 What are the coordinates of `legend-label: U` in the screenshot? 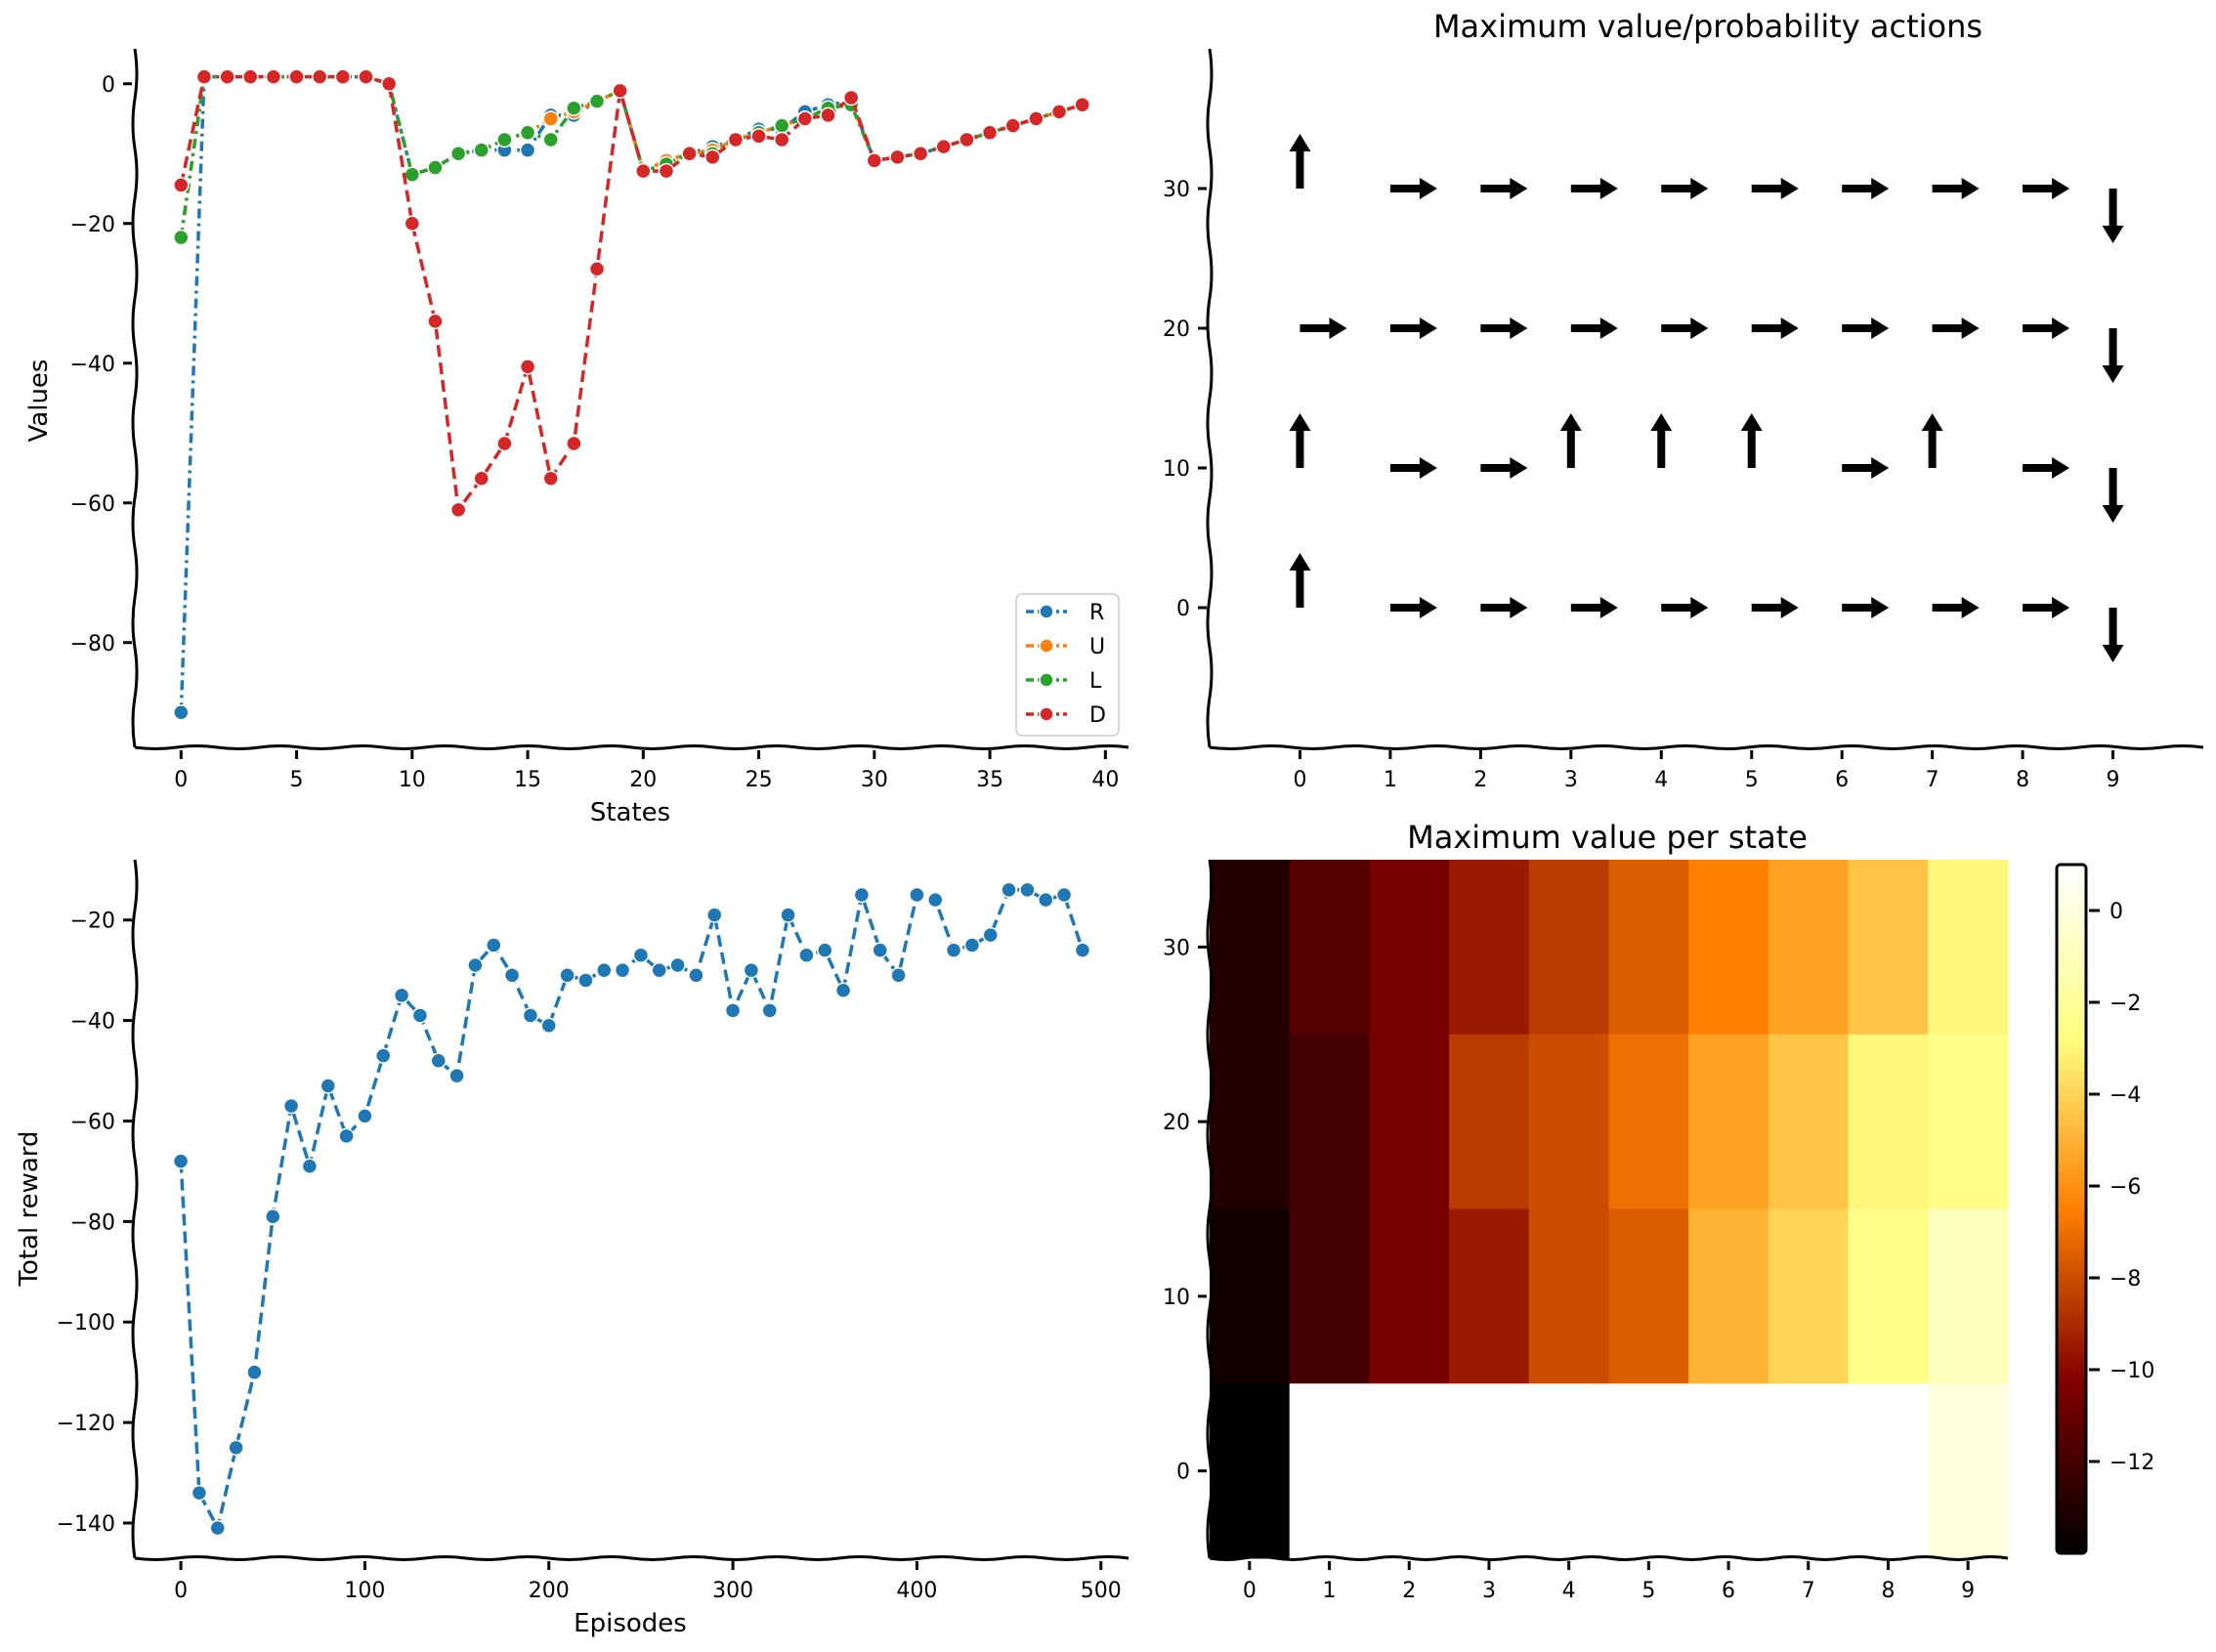 It's located at (1097, 647).